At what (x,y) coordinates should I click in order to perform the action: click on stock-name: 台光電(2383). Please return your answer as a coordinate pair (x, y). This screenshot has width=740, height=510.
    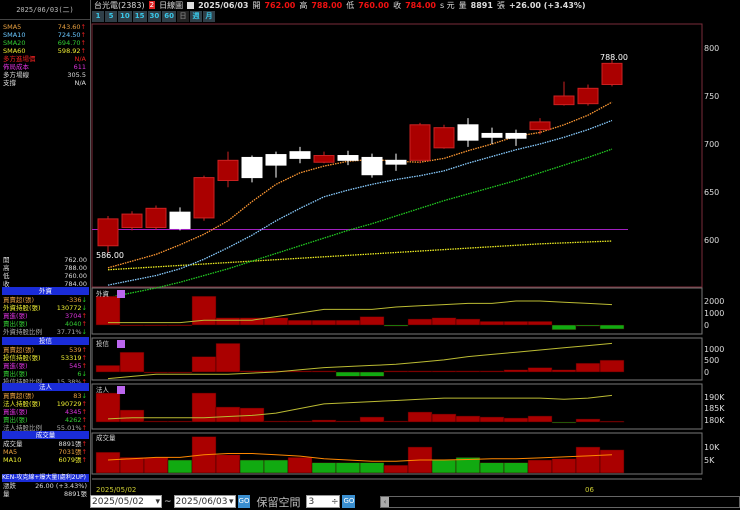
    Looking at the image, I should click on (119, 5).